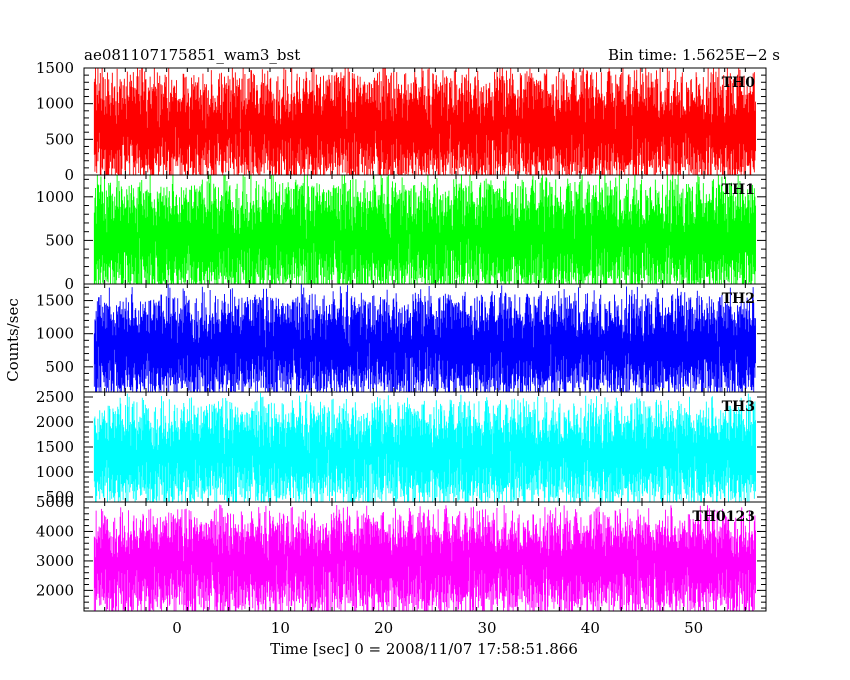 Image resolution: width=850 pixels, height=680 pixels. Describe the element at coordinates (424, 649) in the screenshot. I see `x-axis-label: Time [sec] 0 = 2008/11/07 17:58:51.866` at that location.